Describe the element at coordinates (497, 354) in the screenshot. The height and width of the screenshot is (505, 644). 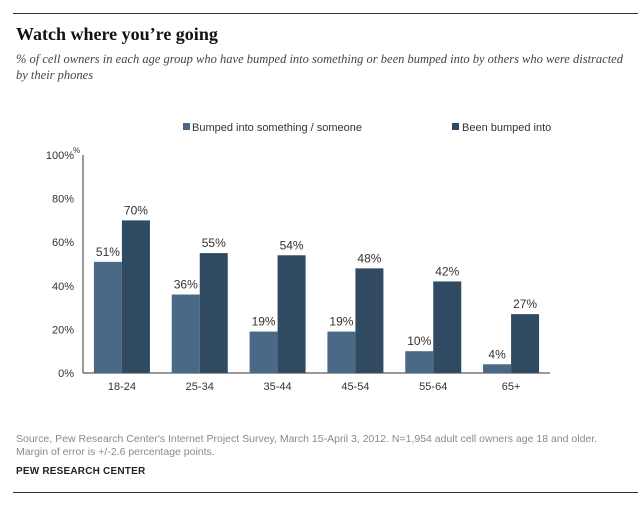
I see `data-label: 4%` at that location.